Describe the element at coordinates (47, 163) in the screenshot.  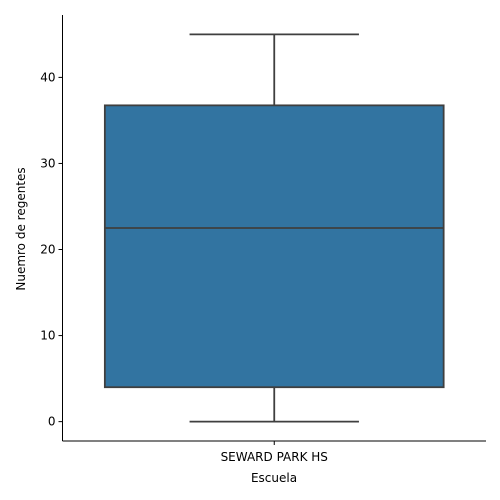
I see `y-tick-label: 30` at that location.